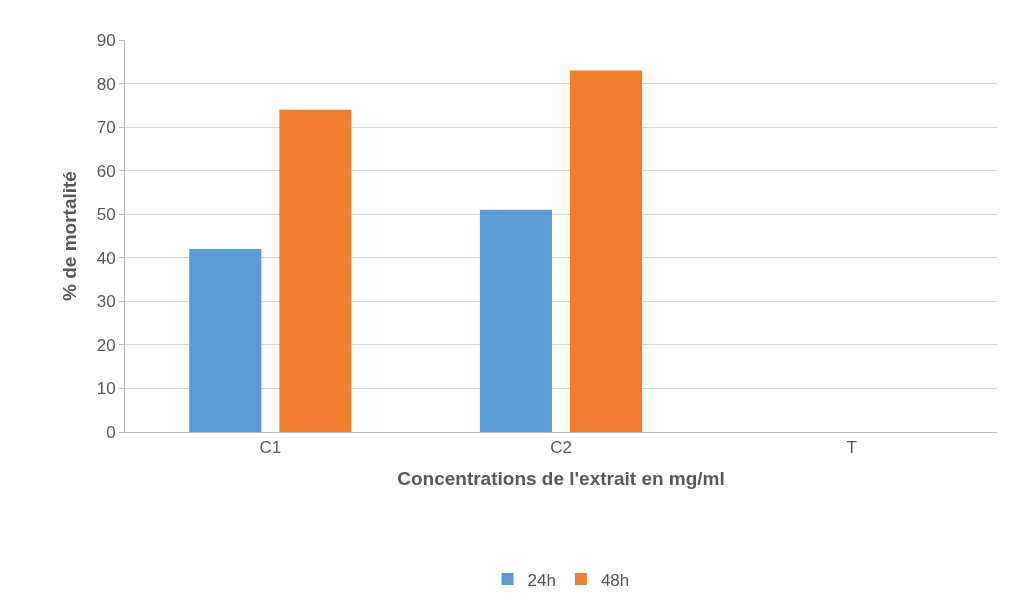 This screenshot has height=610, width=1020. Describe the element at coordinates (69, 236) in the screenshot. I see `y-axis-title: % de mortalité` at that location.